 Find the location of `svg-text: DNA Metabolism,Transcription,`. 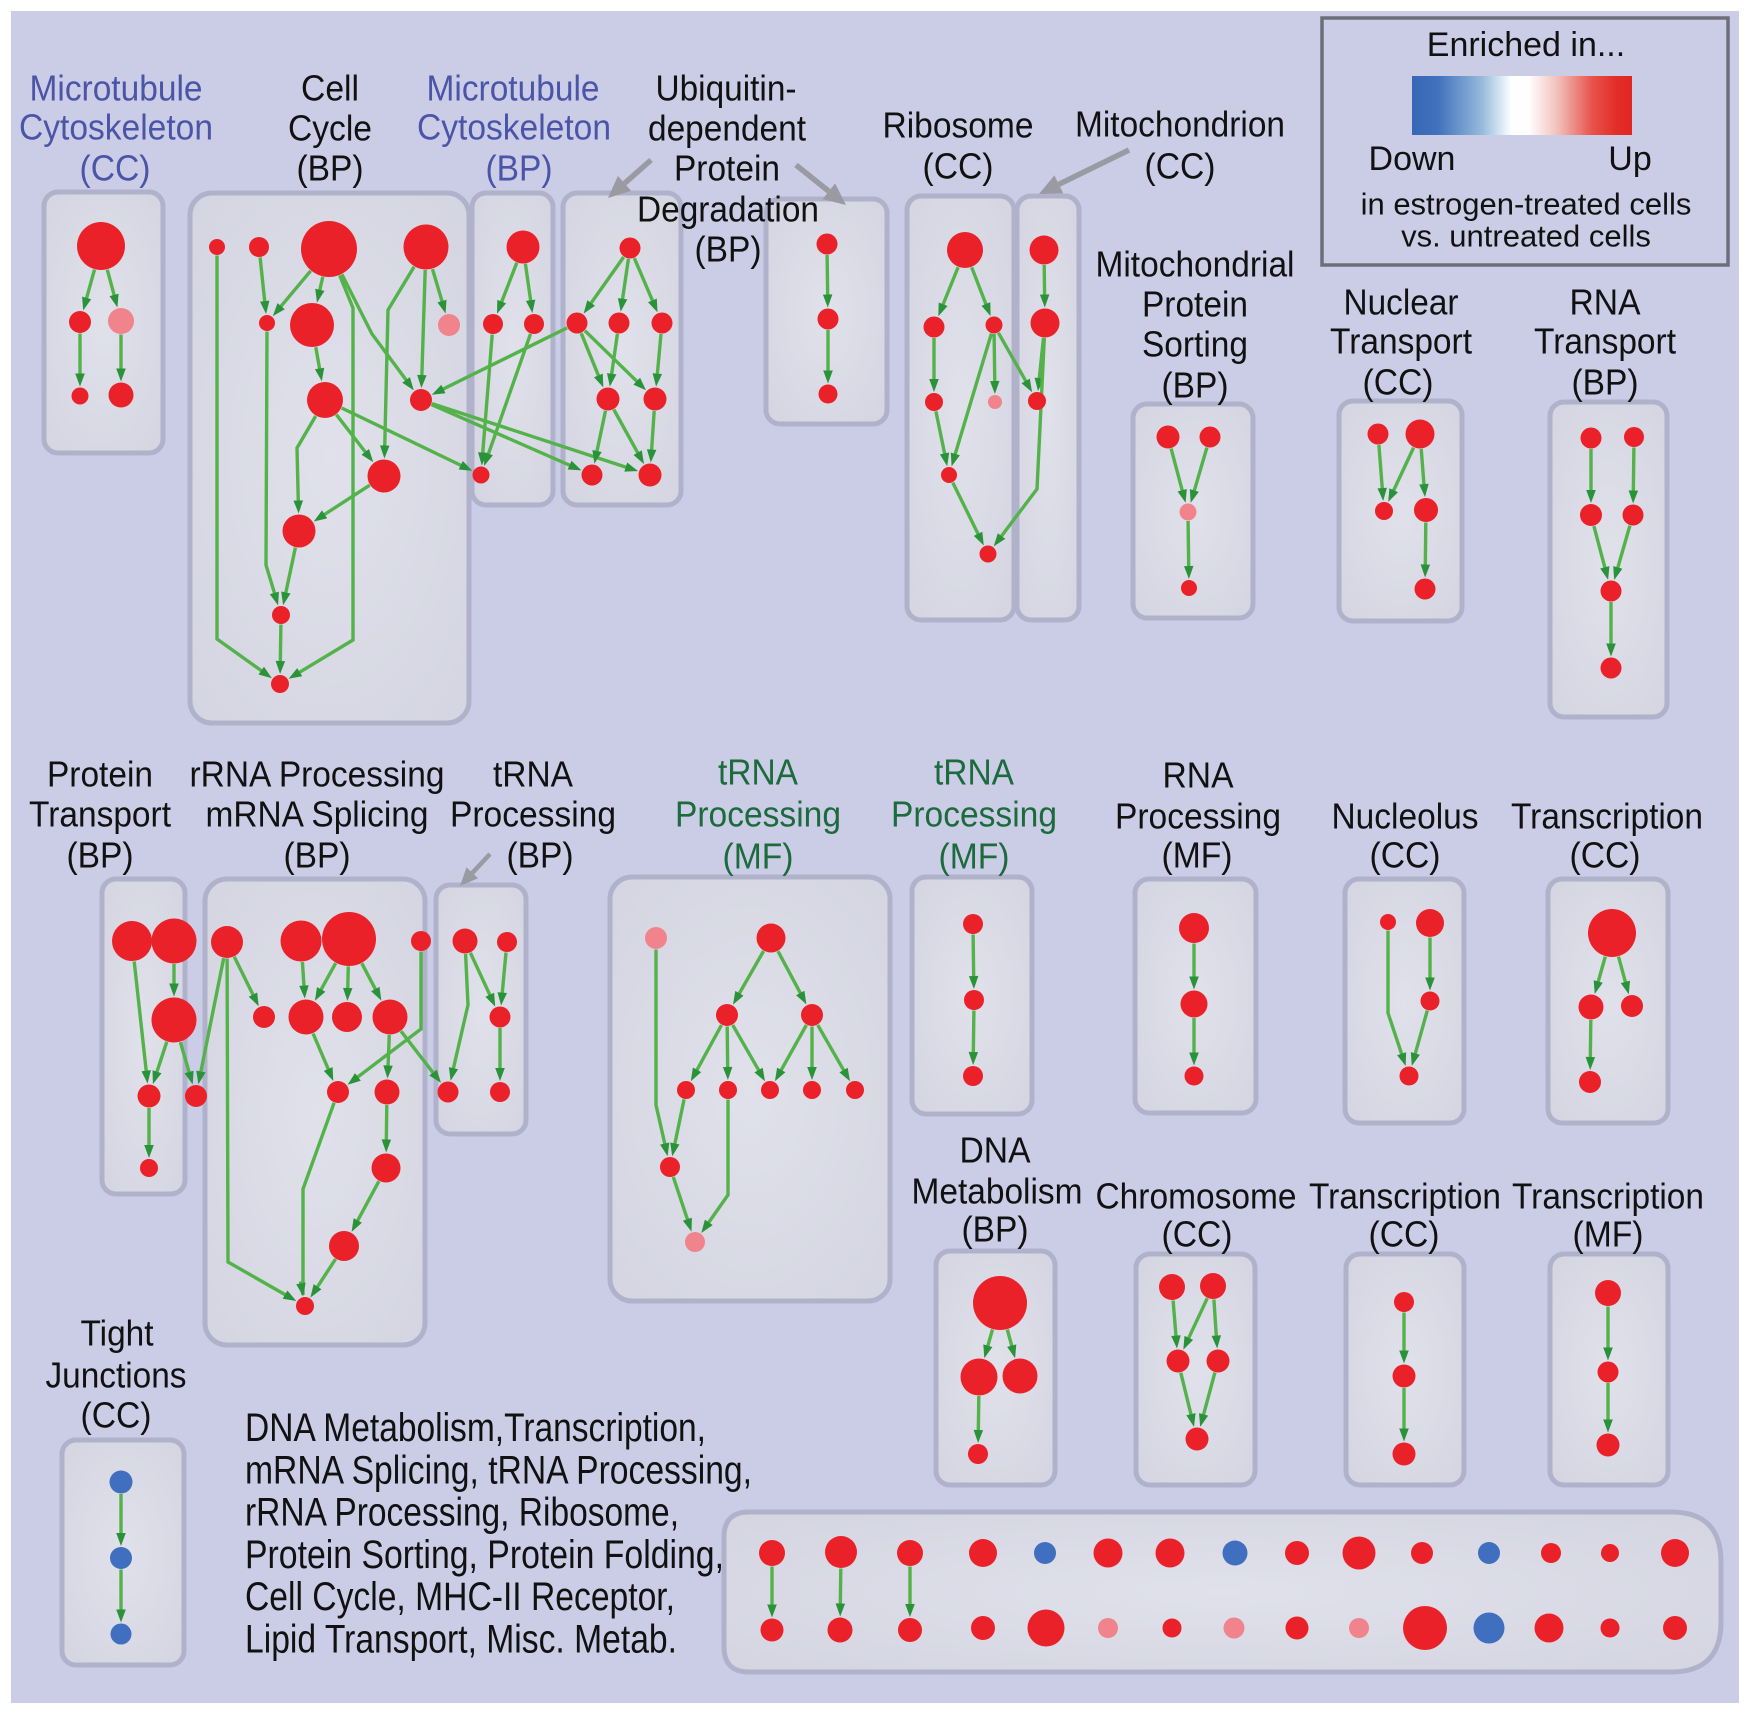

svg-text: DNA Metabolism,Transcription, is located at coordinates (475, 1428).